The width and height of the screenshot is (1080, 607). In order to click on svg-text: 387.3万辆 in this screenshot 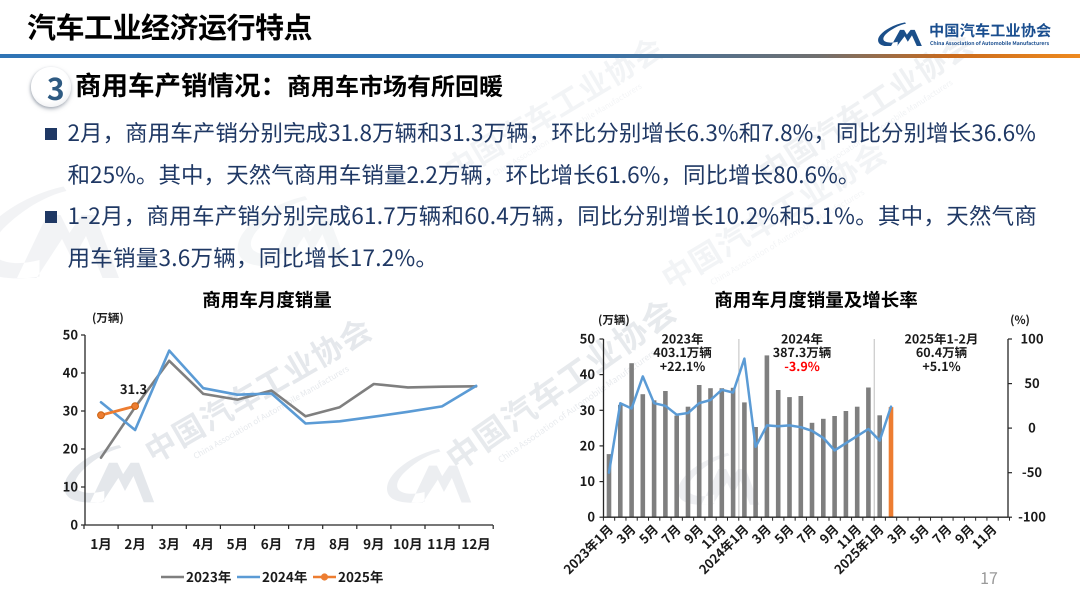, I will do `click(802, 351)`.